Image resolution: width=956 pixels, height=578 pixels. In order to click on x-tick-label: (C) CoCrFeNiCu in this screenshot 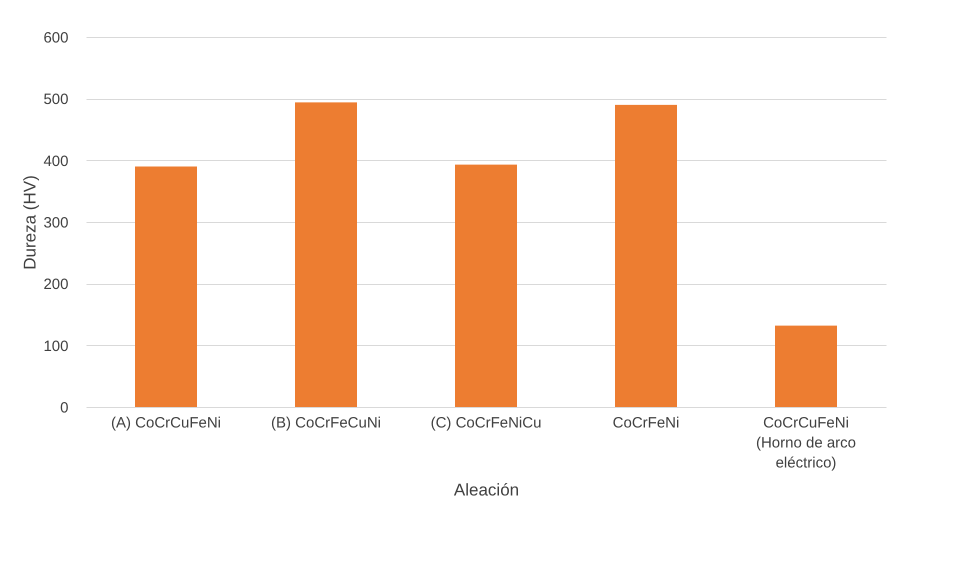, I will do `click(486, 423)`.